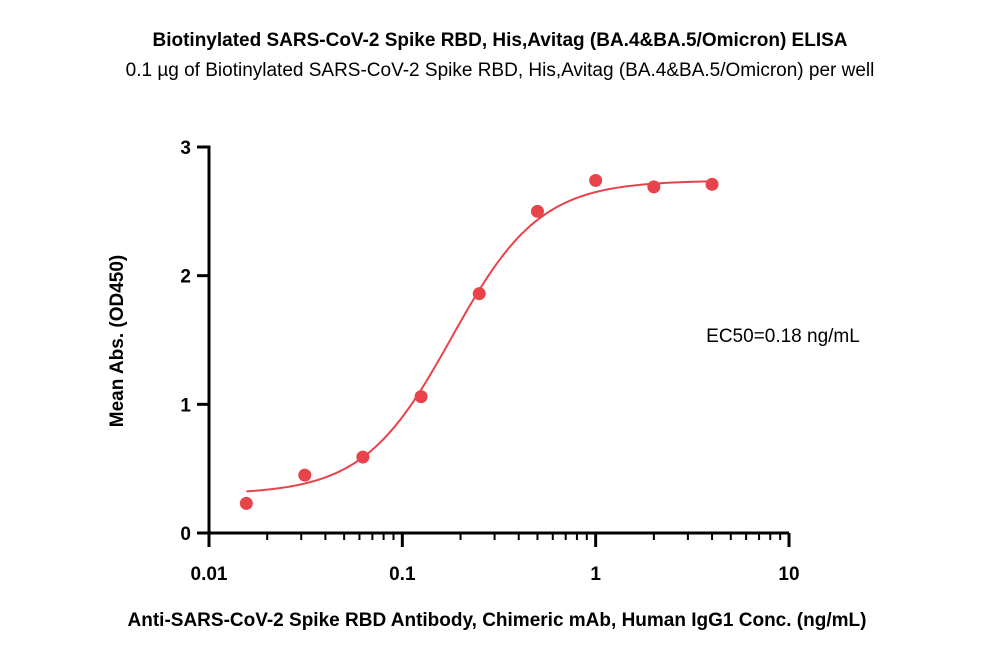  What do you see at coordinates (788, 574) in the screenshot?
I see `x-tick-label: 10` at bounding box center [788, 574].